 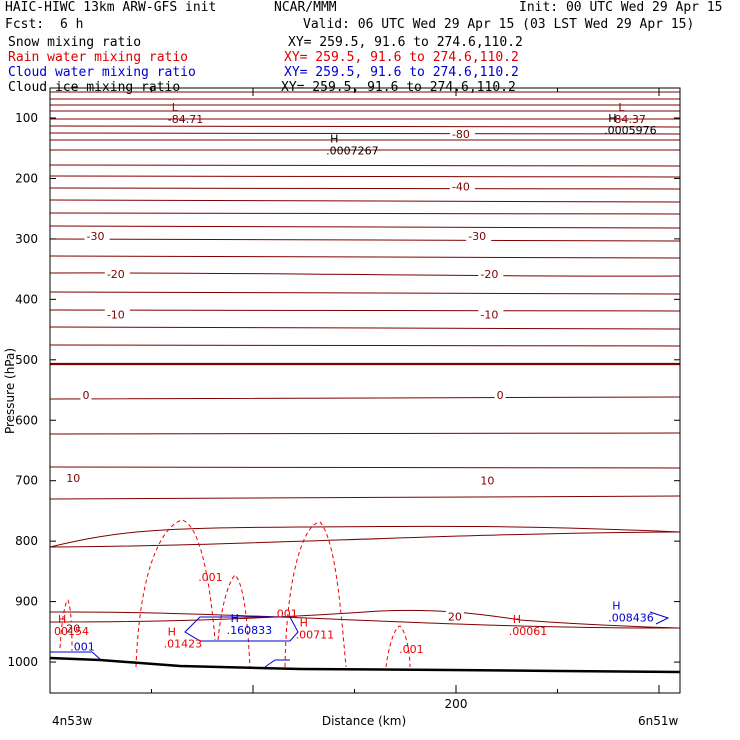 I want to click on y-tick-label: 200, so click(x=26, y=178).